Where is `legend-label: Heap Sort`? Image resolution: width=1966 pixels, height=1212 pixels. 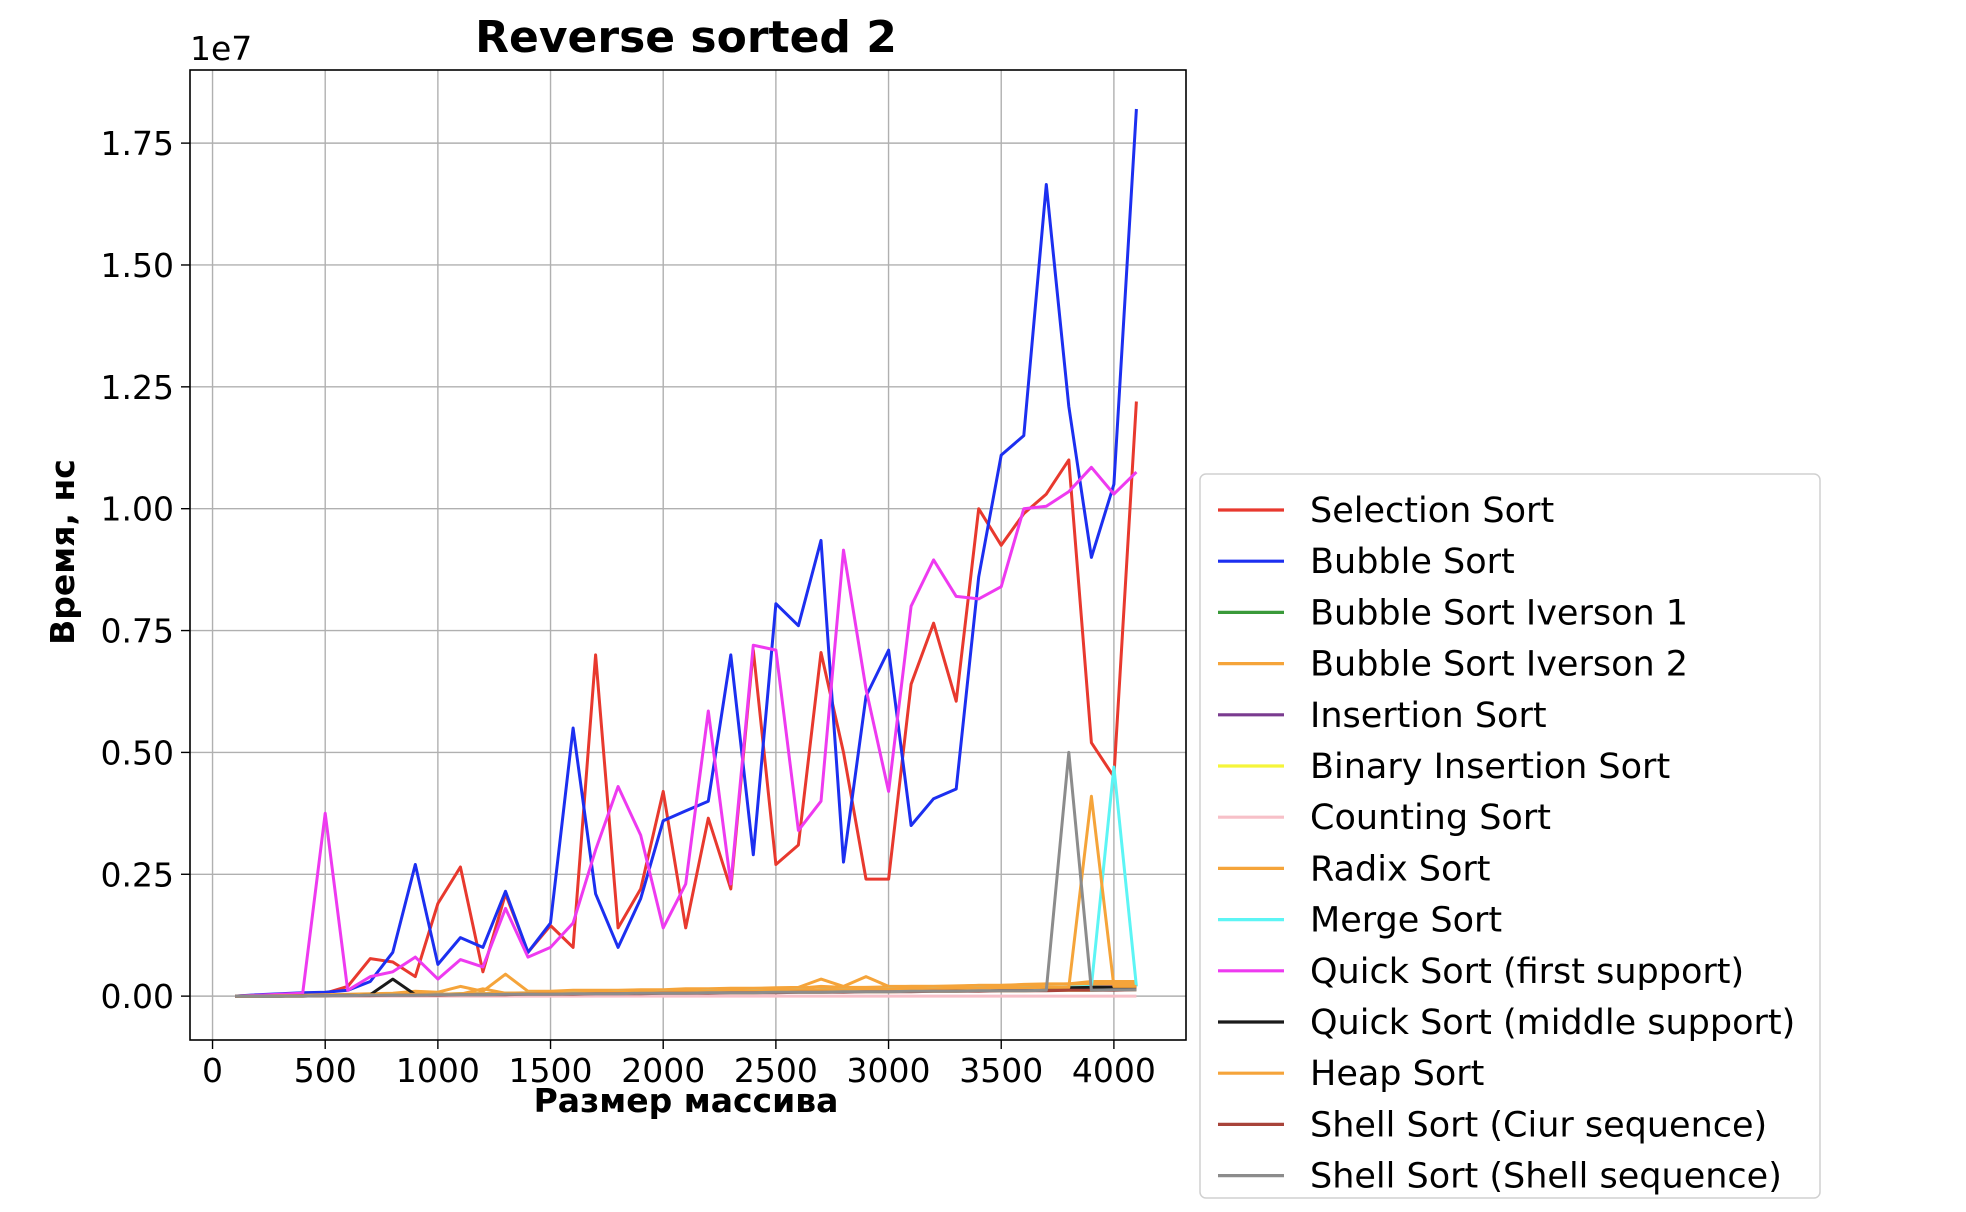
legend-label: Heap Sort is located at coordinates (1397, 1074).